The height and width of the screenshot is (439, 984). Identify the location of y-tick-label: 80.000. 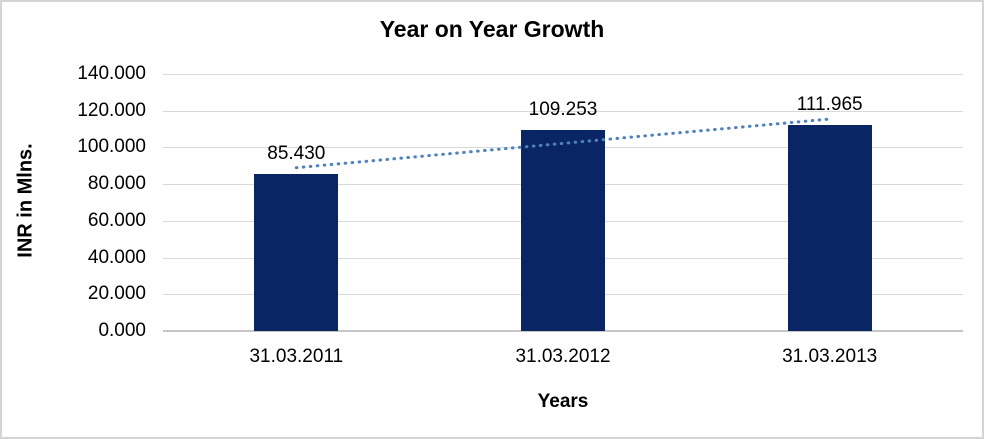
(116, 184).